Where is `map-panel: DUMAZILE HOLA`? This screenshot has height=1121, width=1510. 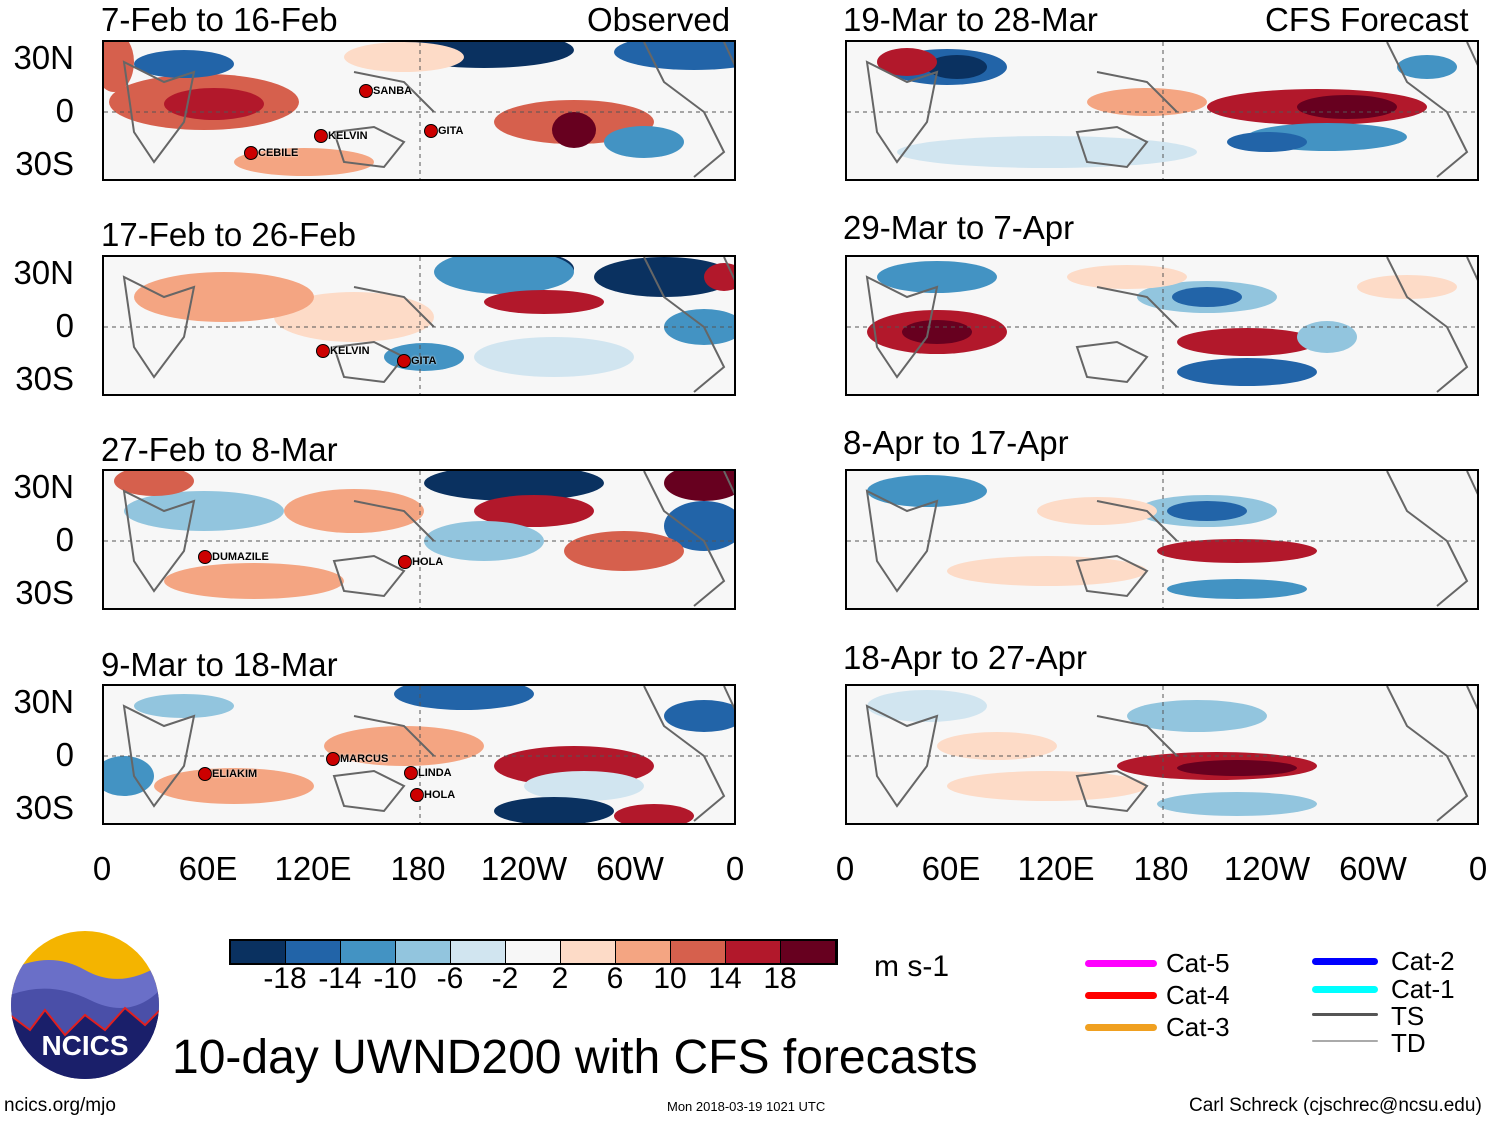
map-panel: DUMAZILE HOLA is located at coordinates (419, 539).